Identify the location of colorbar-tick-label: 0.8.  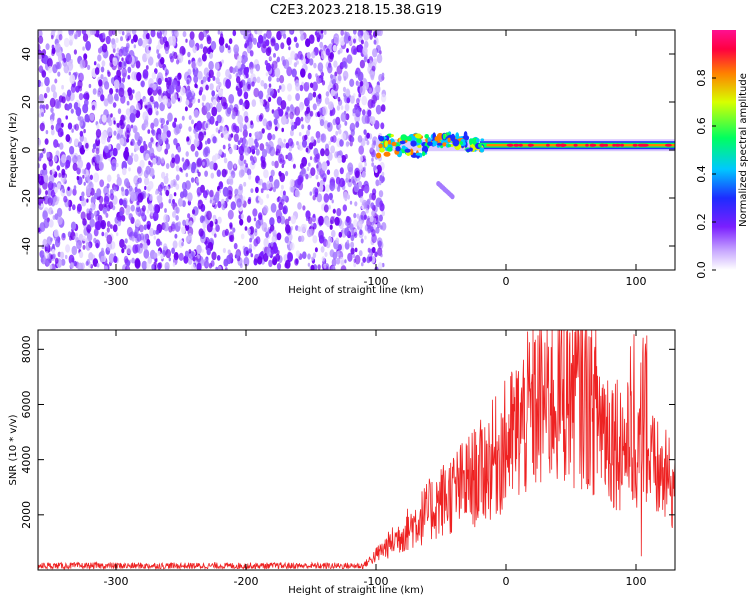
(701, 78).